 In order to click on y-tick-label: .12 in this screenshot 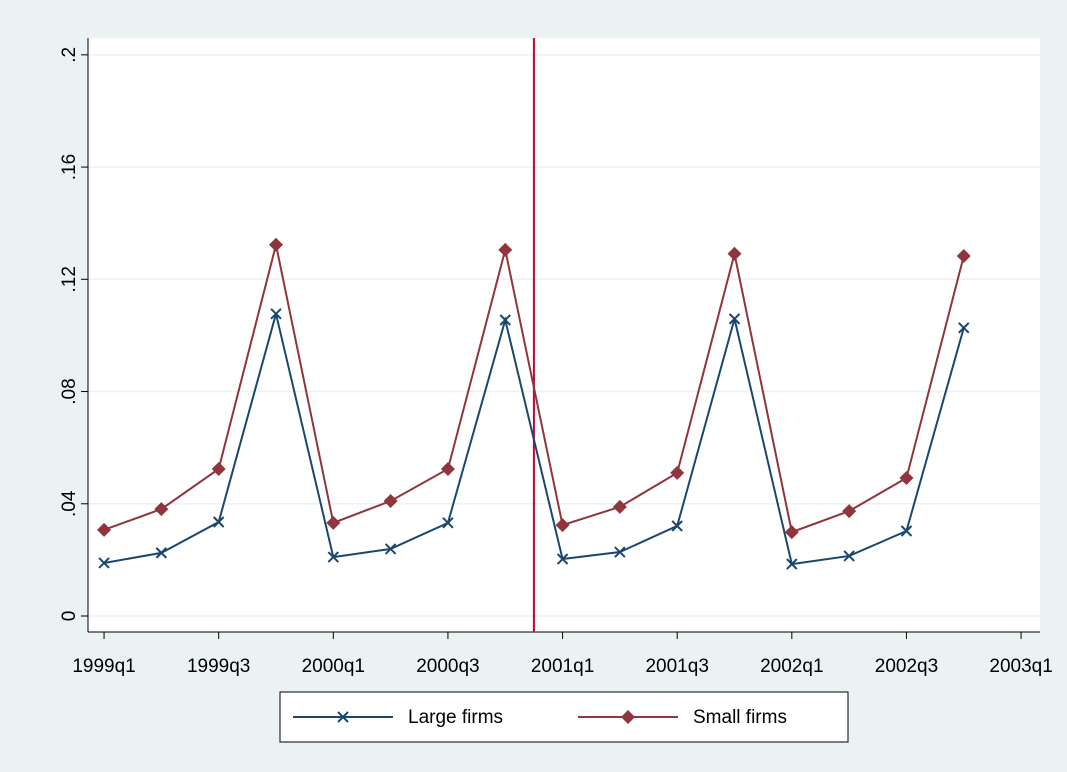, I will do `click(69, 279)`.